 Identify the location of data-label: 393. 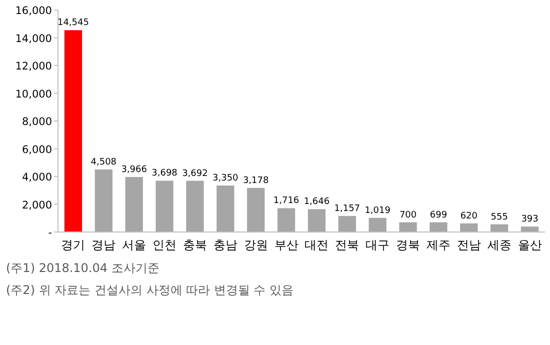
(529, 219).